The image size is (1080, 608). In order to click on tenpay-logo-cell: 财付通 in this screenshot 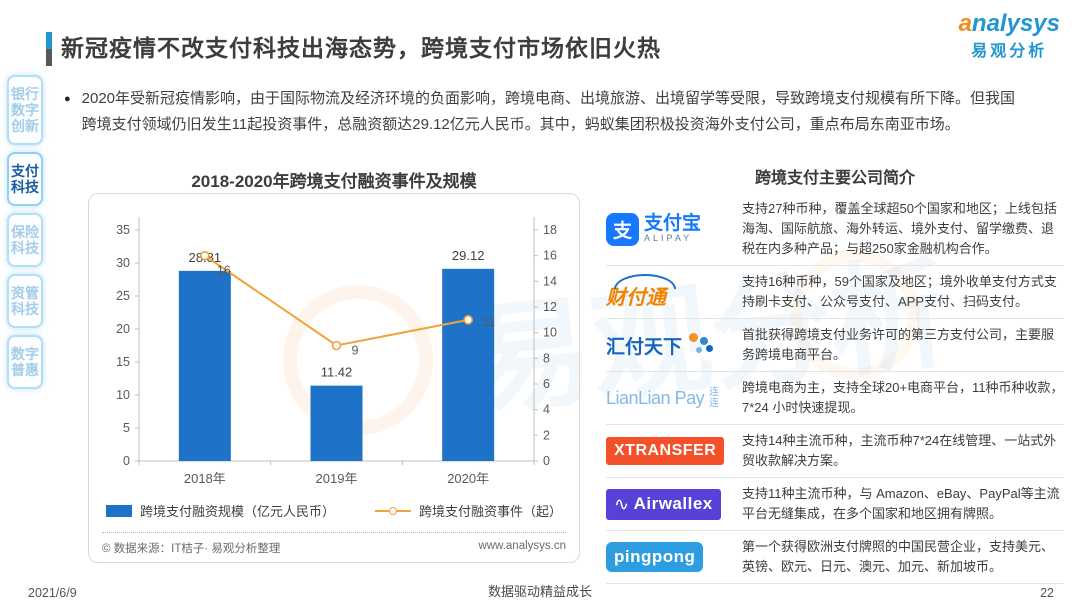, I will do `click(670, 292)`.